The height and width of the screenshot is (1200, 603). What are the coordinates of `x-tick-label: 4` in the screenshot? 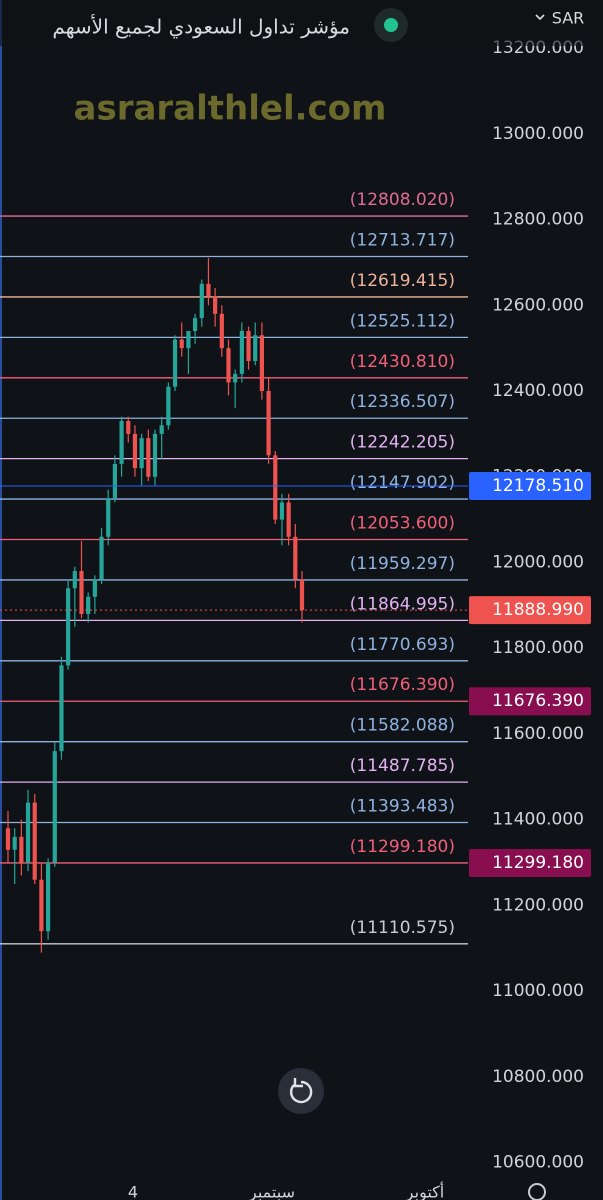 It's located at (133, 1191).